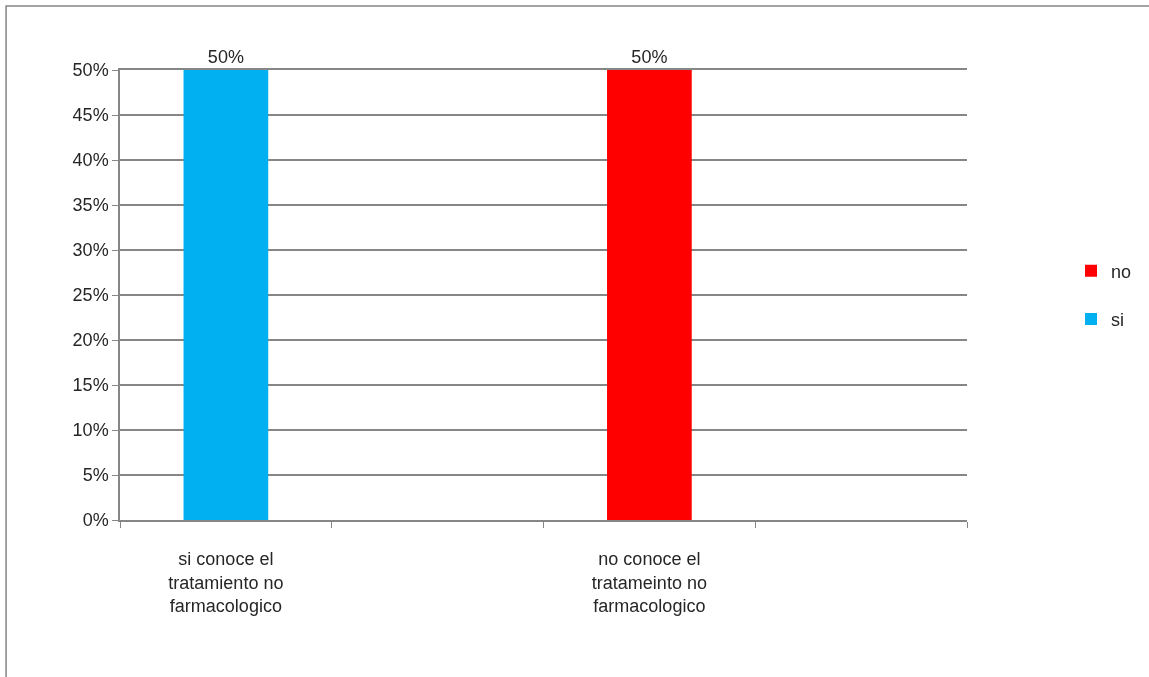  What do you see at coordinates (90, 70) in the screenshot?
I see `y-tick-label: 50%` at bounding box center [90, 70].